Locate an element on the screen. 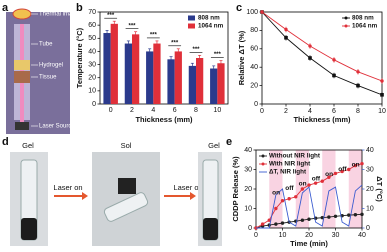 This screenshot has height=252, width=387. laser-device is located at coordinates (127, 186).